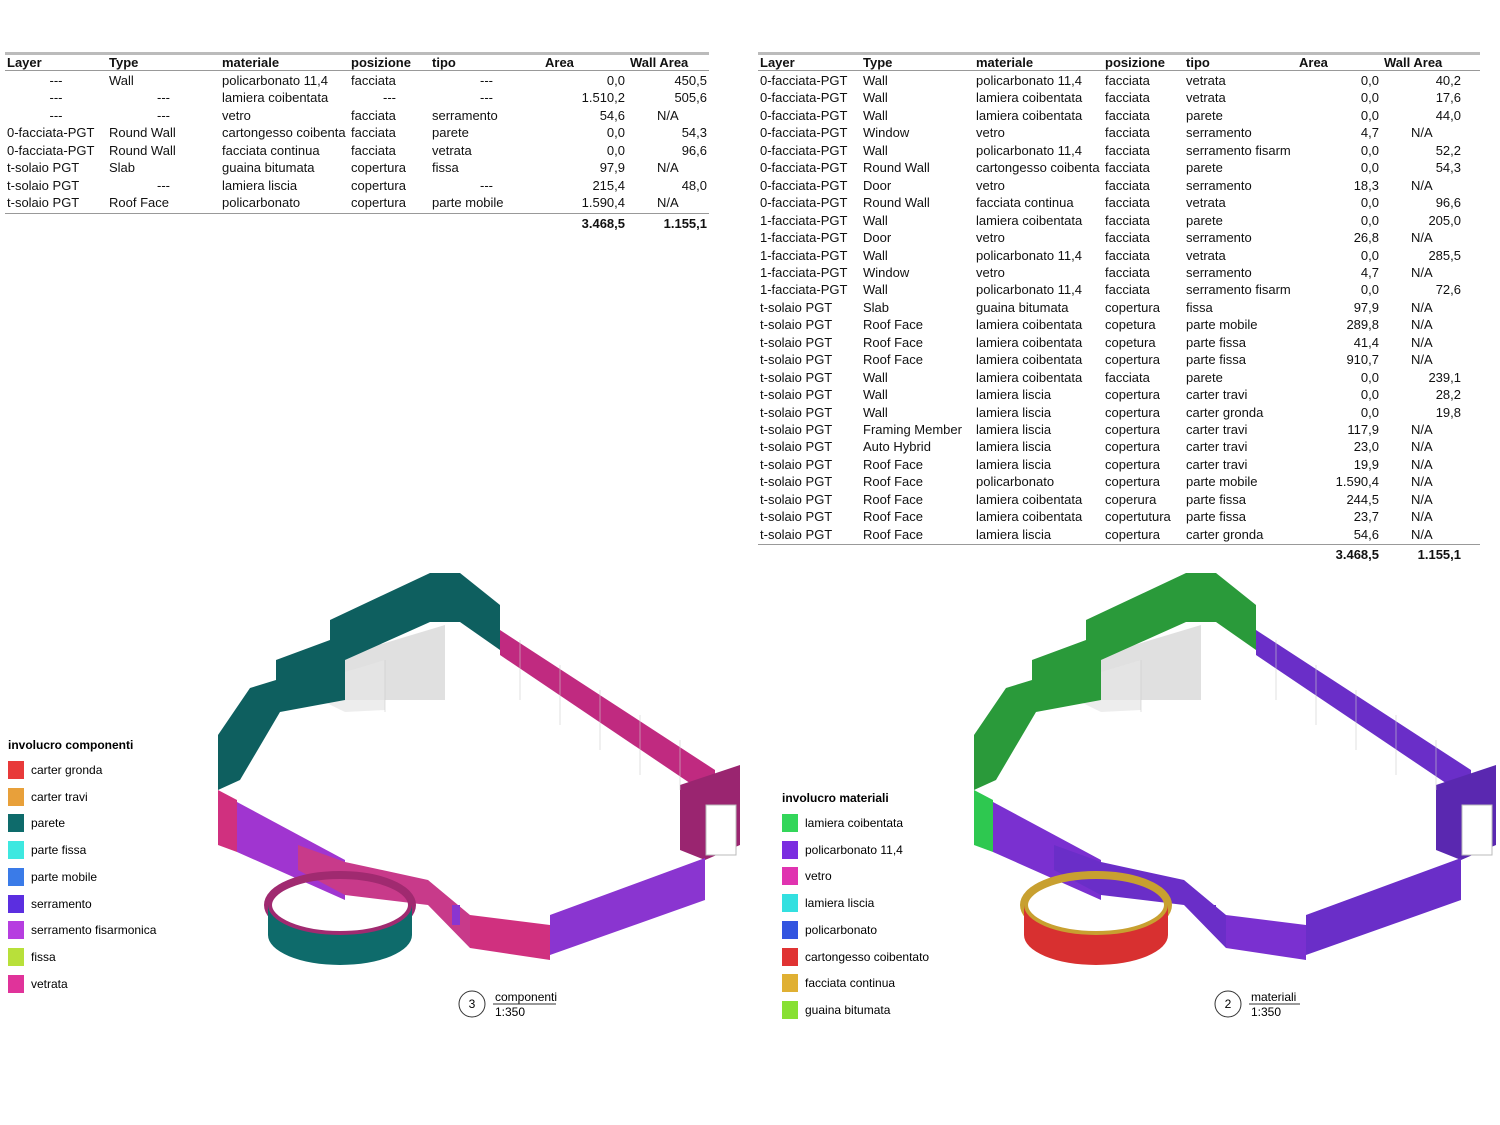  What do you see at coordinates (479, 769) in the screenshot?
I see `drawing-components` at bounding box center [479, 769].